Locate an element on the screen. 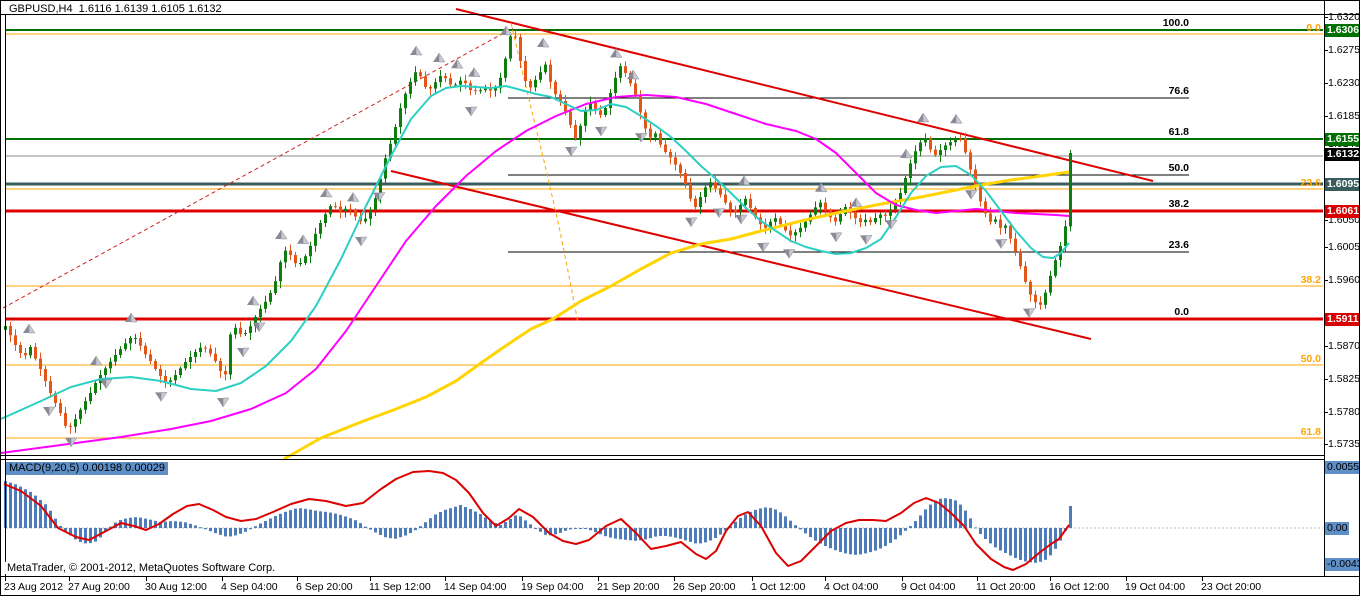 The image size is (1360, 596). macd-scale-badge: 0.00557 is located at coordinates (1342, 467).